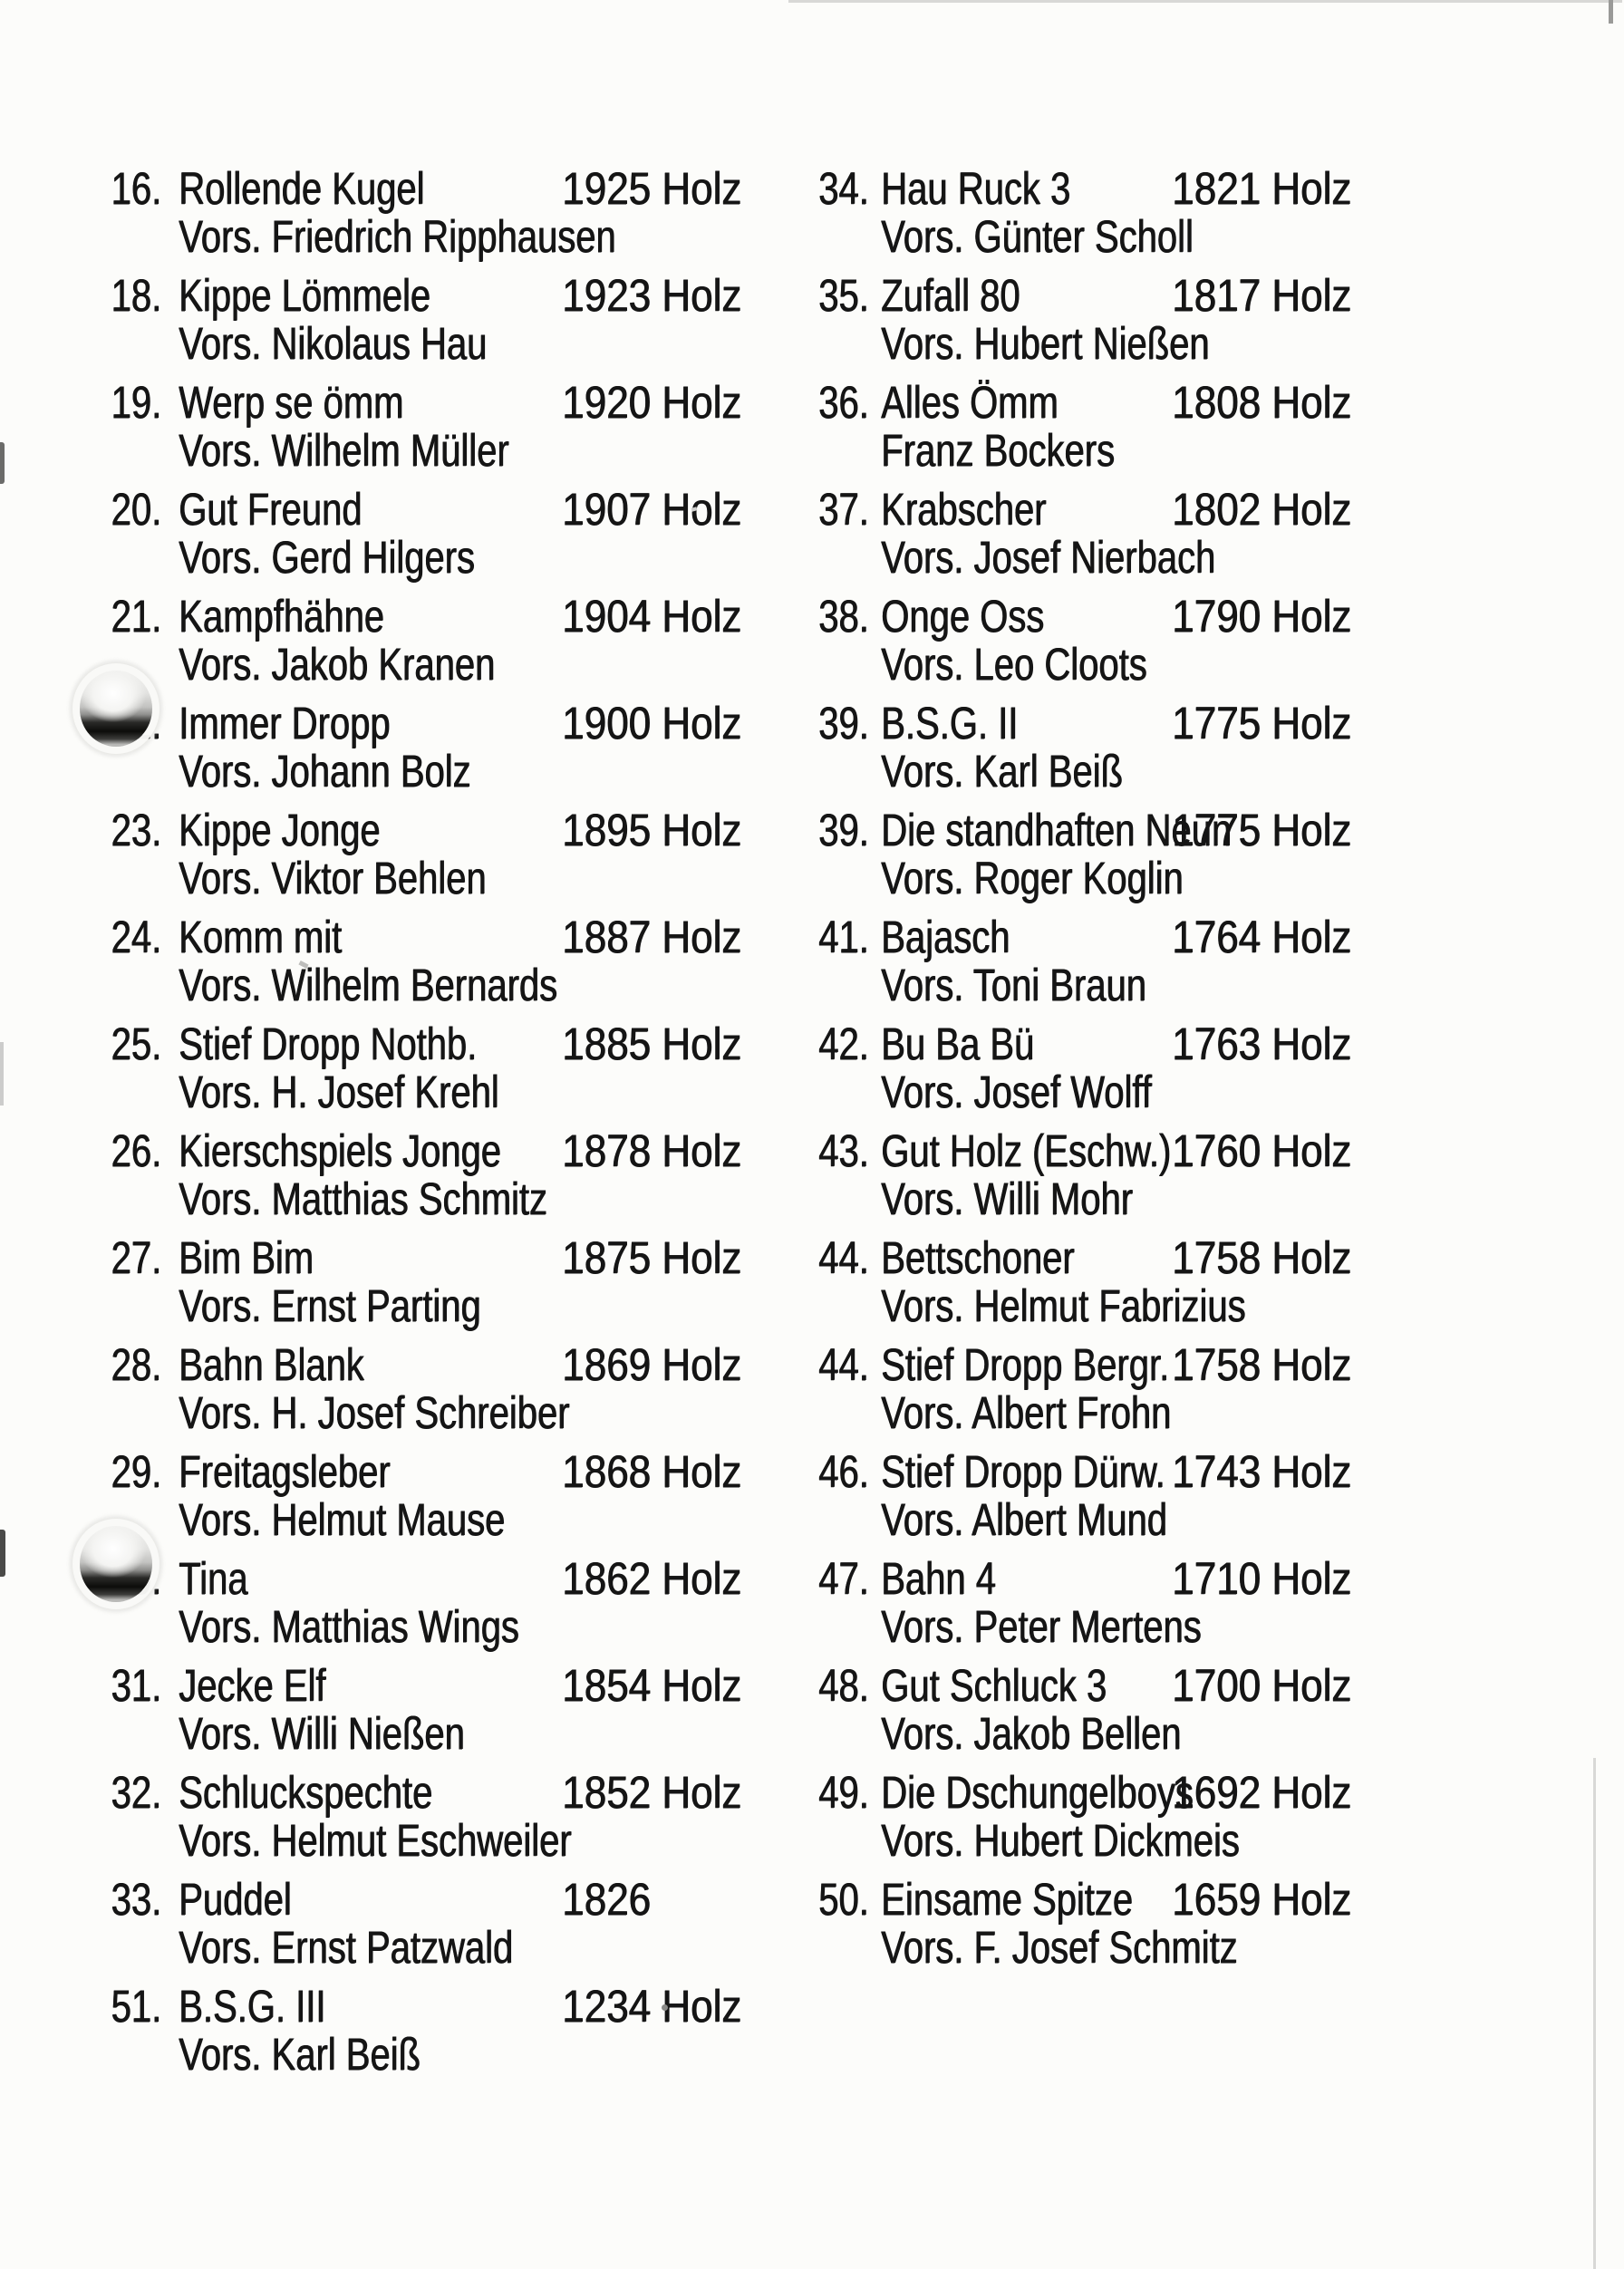 This screenshot has width=1624, height=2269. Describe the element at coordinates (1262, 1579) in the screenshot. I see `entry-score: 1710 Holz` at that location.